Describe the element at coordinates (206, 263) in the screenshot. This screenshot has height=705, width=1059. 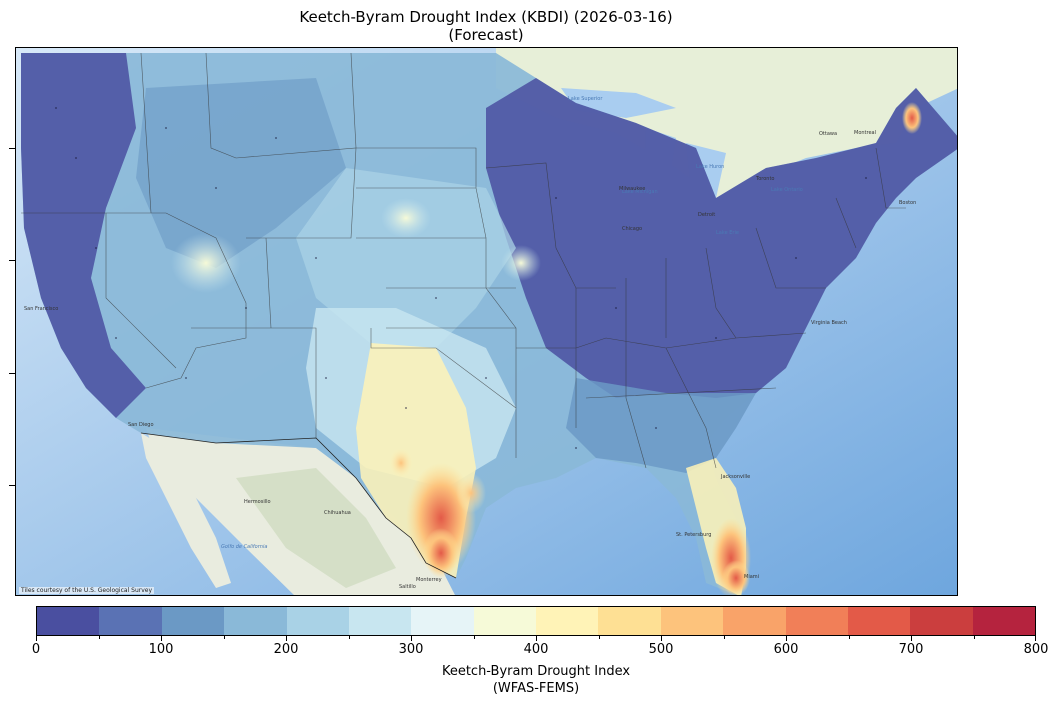
I see `utah-pale` at that location.